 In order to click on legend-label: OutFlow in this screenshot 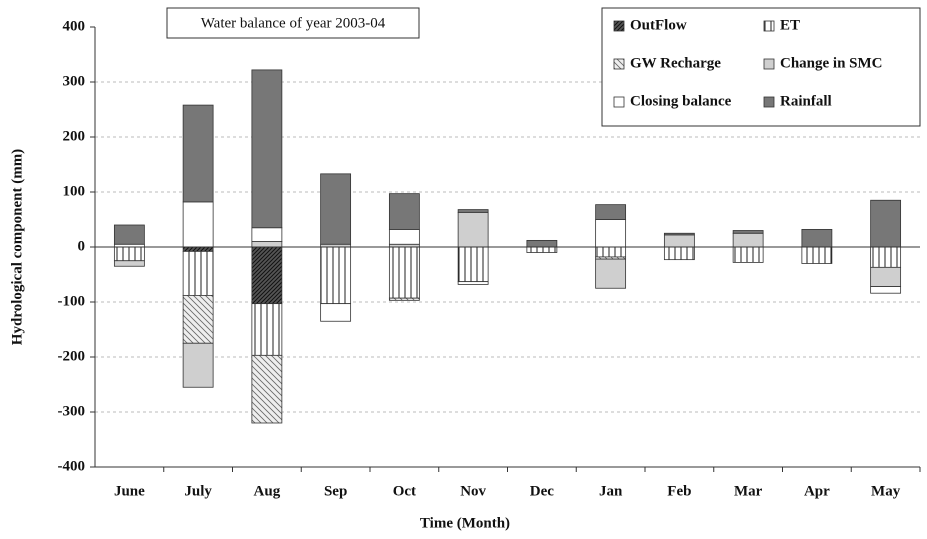, I will do `click(658, 25)`.